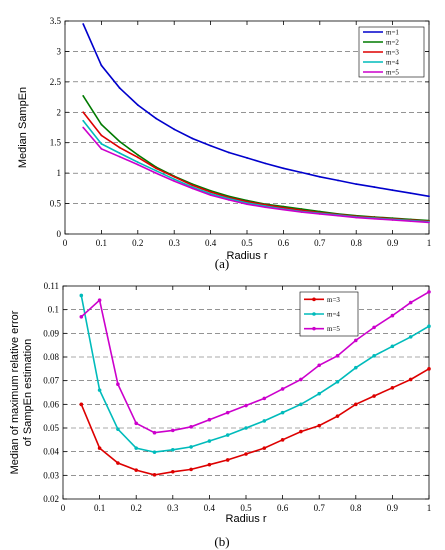  I want to click on point-b-m=3-0, so click(81, 404).